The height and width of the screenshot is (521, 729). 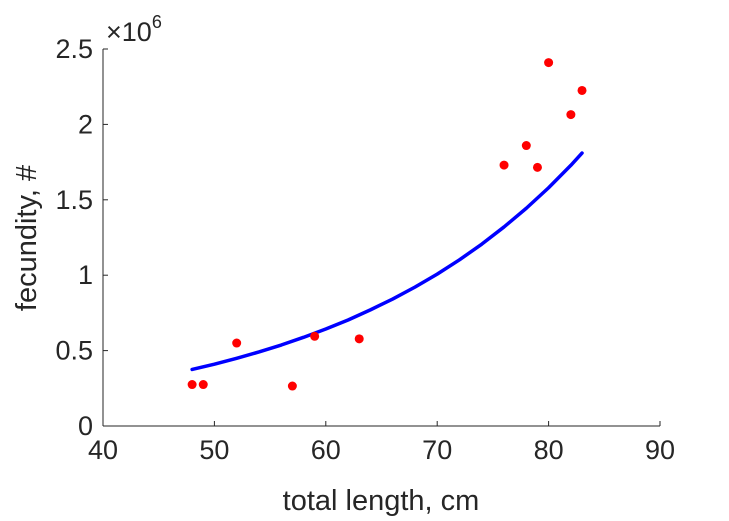 What do you see at coordinates (549, 450) in the screenshot?
I see `x-tick-label: 80` at bounding box center [549, 450].